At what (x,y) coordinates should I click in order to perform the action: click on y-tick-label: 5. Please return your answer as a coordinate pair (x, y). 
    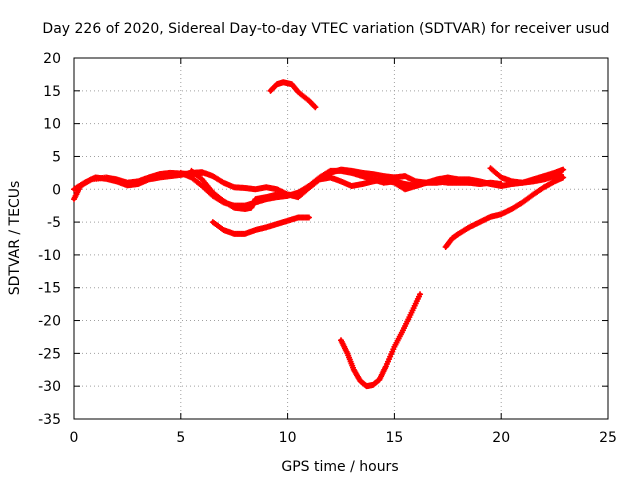
    Looking at the image, I should click on (56, 157).